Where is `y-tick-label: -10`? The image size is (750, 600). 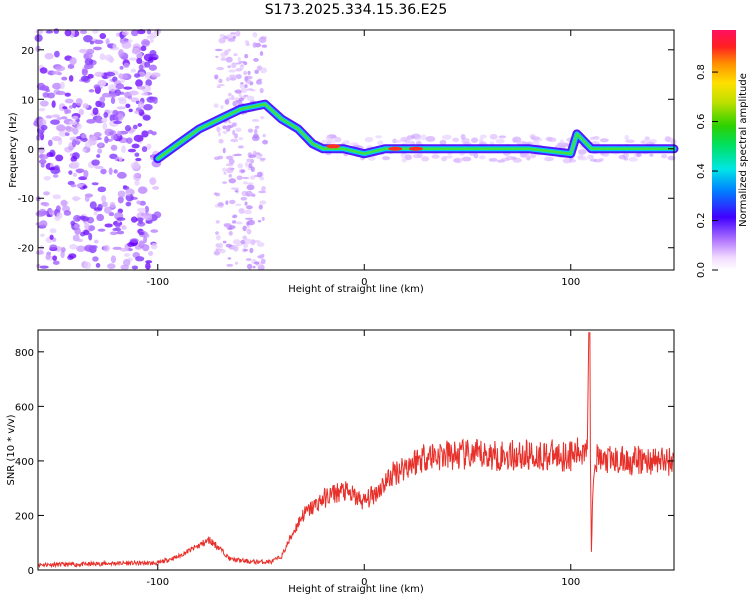 y-tick-label: -10 is located at coordinates (26, 199).